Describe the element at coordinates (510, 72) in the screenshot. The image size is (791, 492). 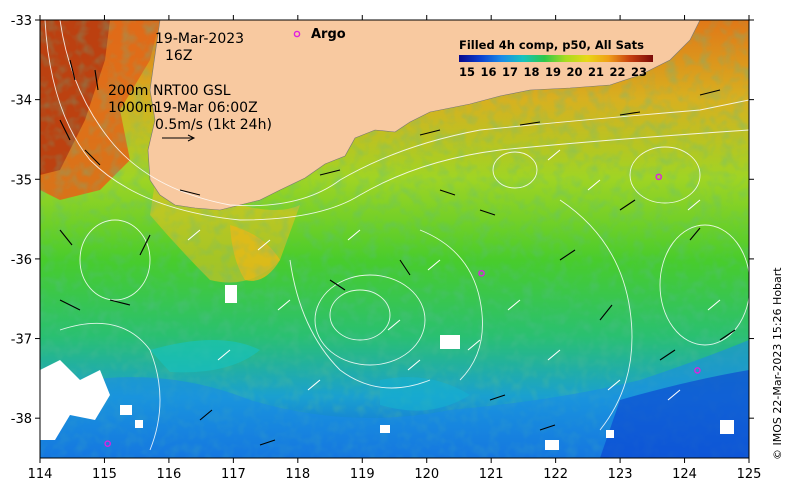
I see `colorbar-tick-label: 17` at that location.